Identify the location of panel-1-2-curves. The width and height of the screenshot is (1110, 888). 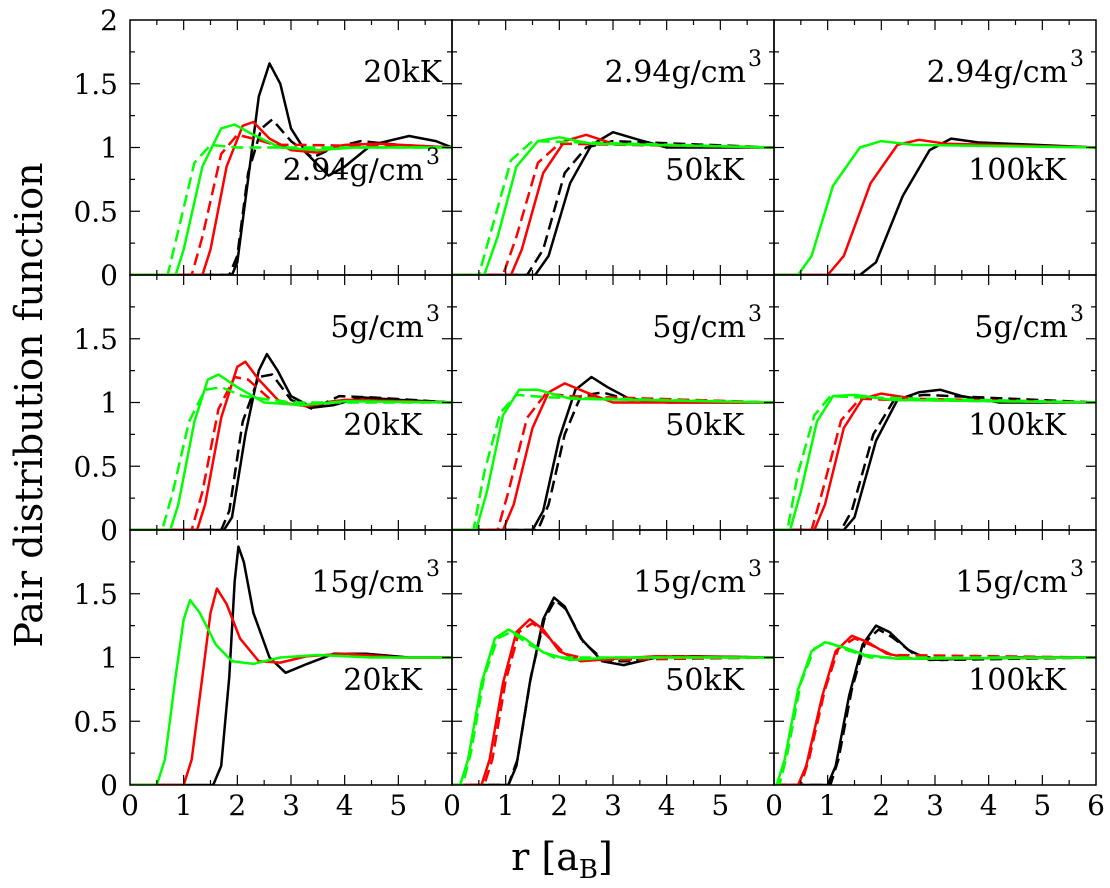
(935, 459).